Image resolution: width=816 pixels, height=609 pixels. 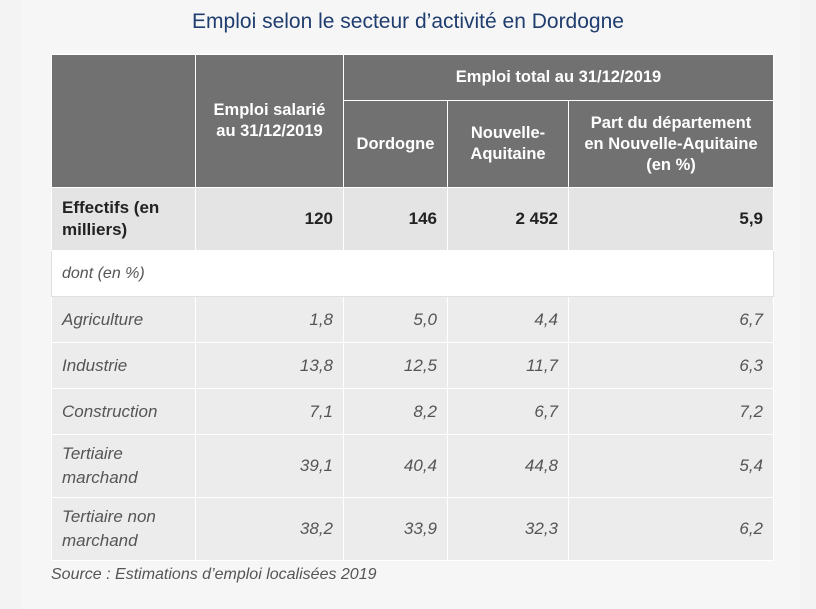 I want to click on cell-value: 5,9, so click(x=671, y=219).